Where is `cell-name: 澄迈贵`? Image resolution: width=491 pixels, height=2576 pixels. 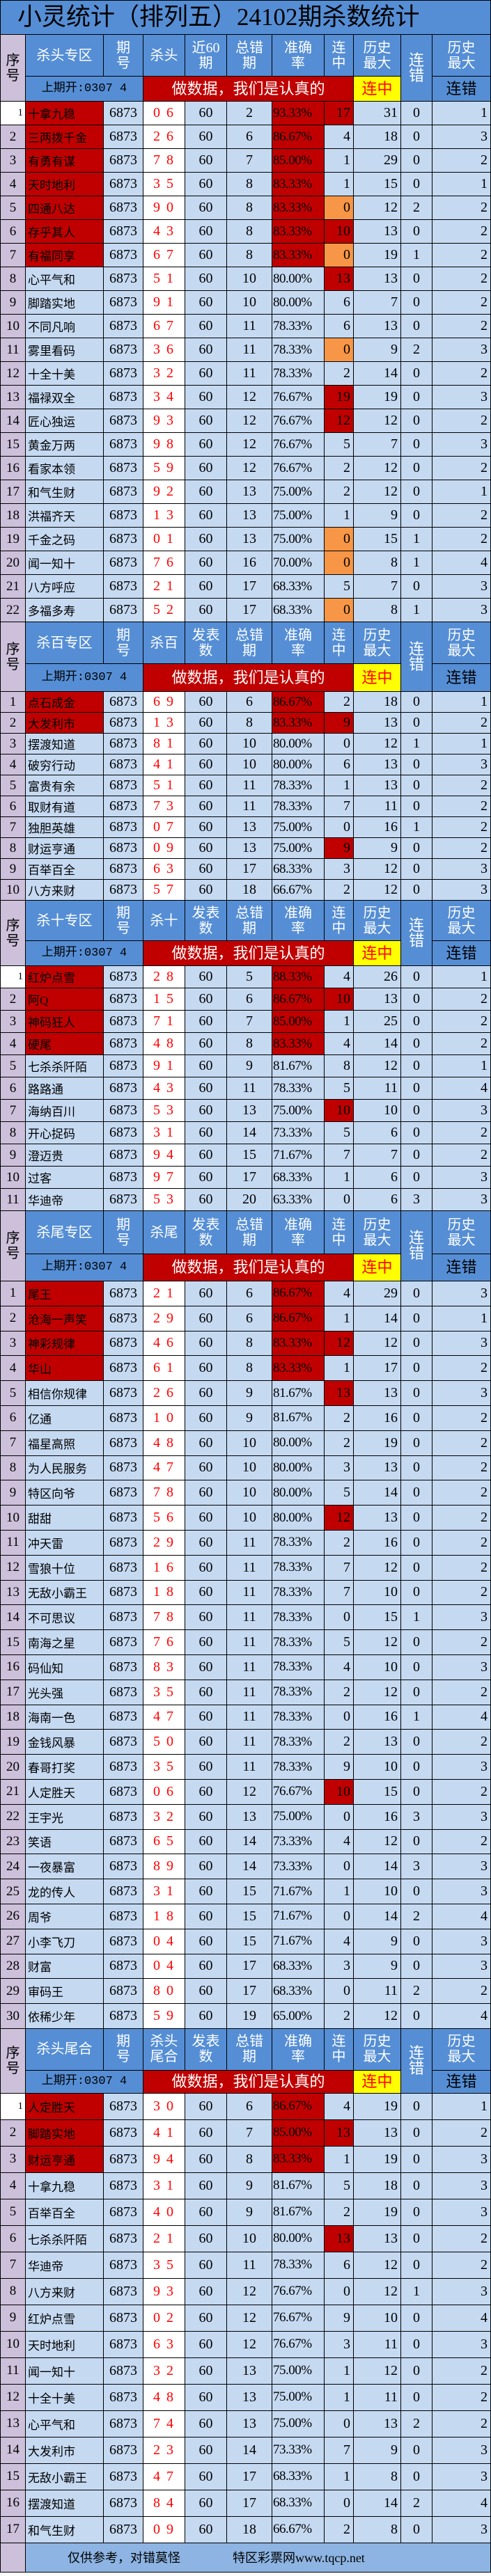 cell-name: 澄迈贵 is located at coordinates (65, 1155).